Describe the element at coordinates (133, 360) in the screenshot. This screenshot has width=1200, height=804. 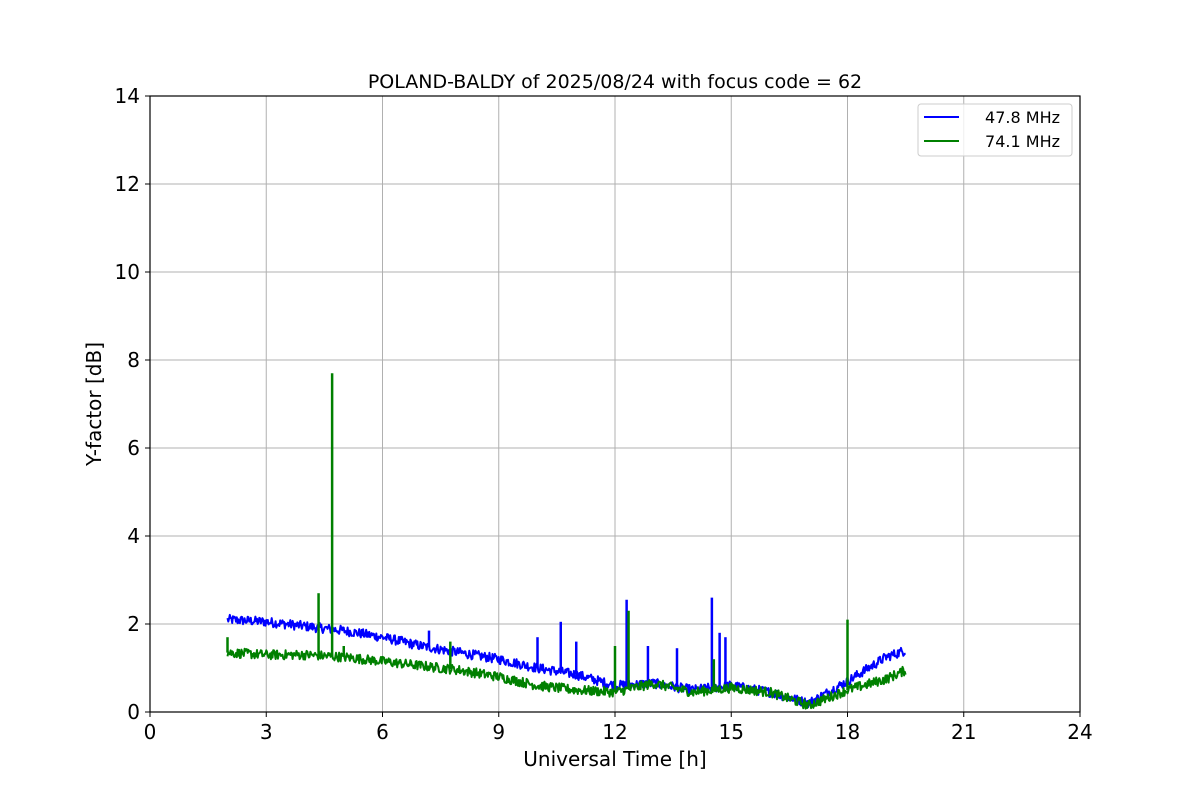
I see `y-tick-label: 8` at that location.